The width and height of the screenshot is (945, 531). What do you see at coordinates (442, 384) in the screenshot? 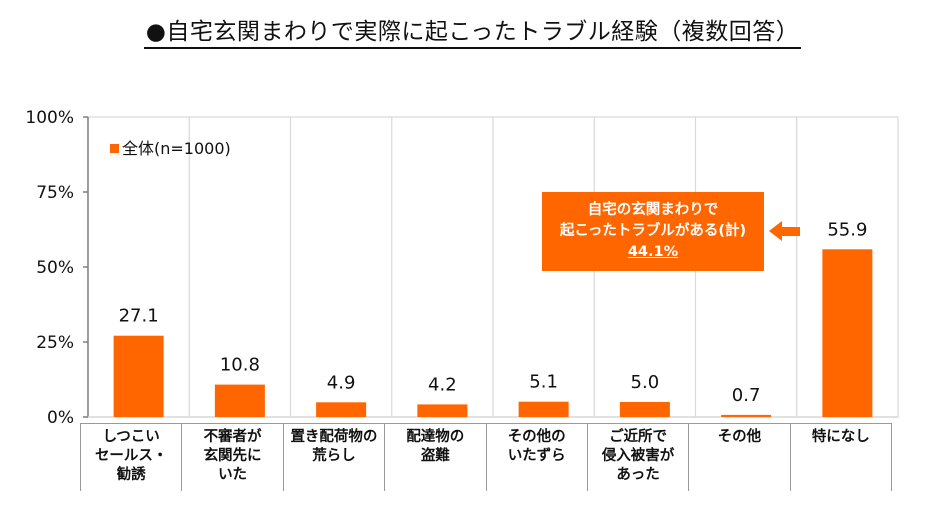
I see `data-label: 4.2` at bounding box center [442, 384].